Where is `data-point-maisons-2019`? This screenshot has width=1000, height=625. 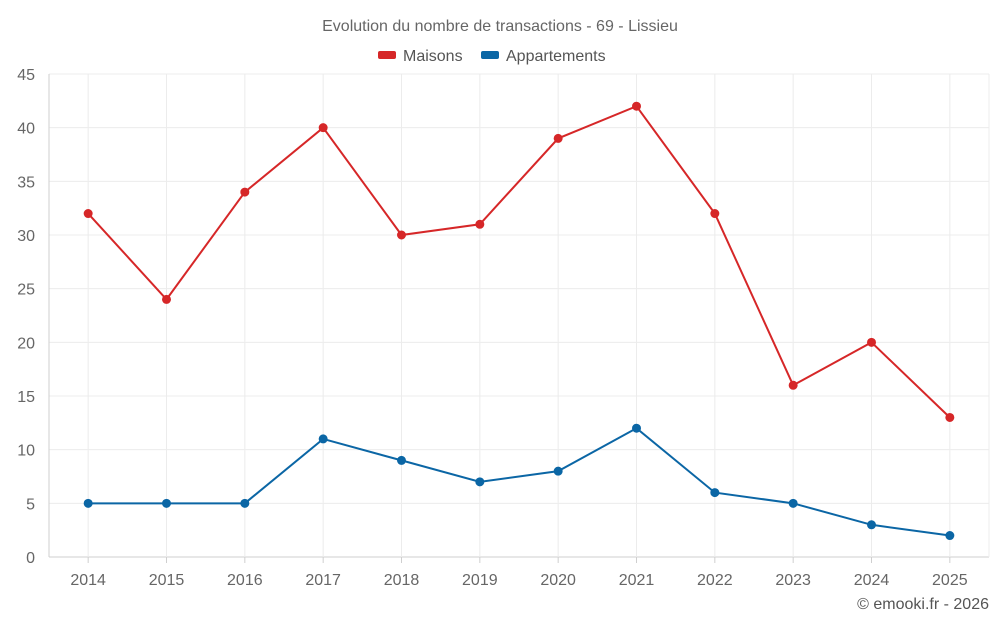 data-point-maisons-2019 is located at coordinates (480, 224).